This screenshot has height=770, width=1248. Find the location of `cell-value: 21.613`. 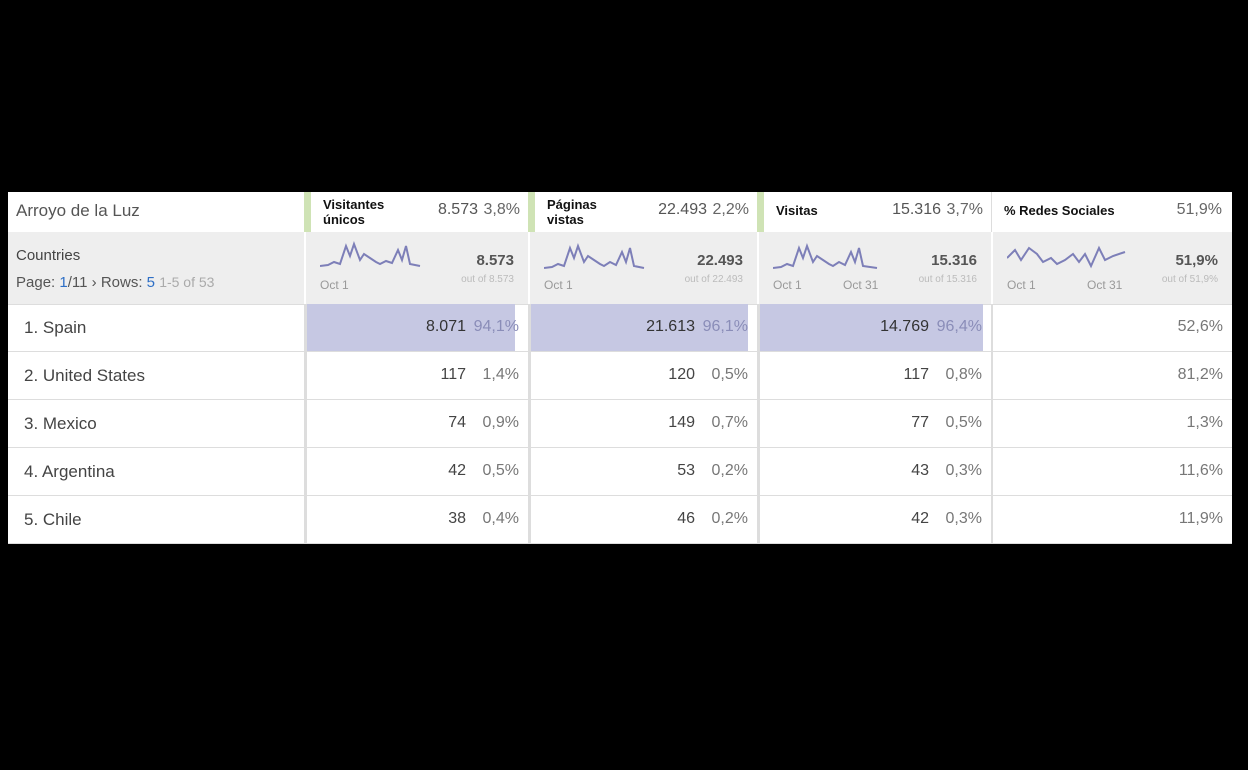

cell-value: 21.613 is located at coordinates (670, 326).